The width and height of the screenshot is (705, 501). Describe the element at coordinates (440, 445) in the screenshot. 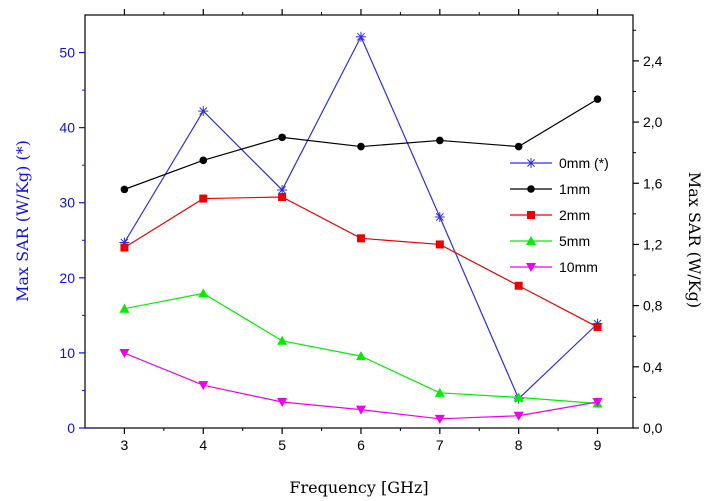

I see `x-tick-label: 7` at that location.